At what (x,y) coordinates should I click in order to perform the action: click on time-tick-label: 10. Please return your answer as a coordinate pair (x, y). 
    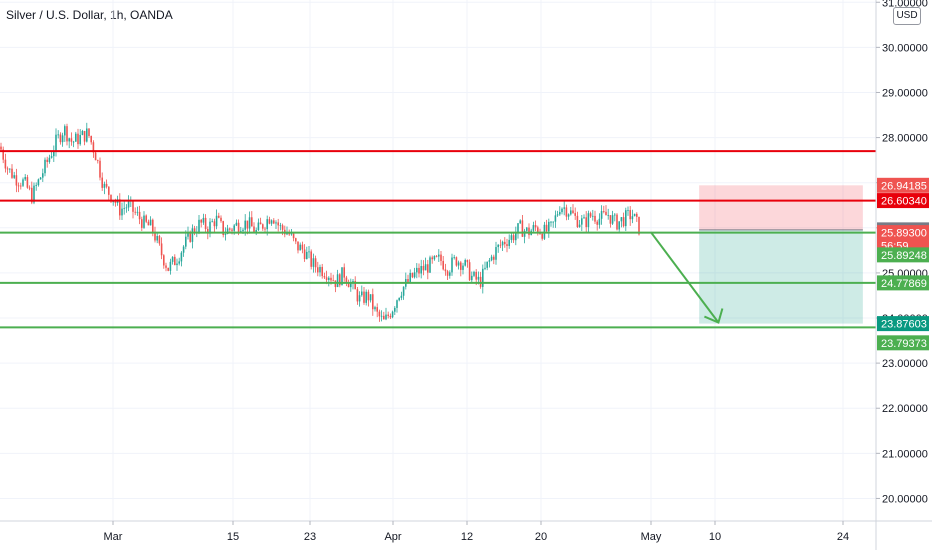
    Looking at the image, I should click on (715, 537).